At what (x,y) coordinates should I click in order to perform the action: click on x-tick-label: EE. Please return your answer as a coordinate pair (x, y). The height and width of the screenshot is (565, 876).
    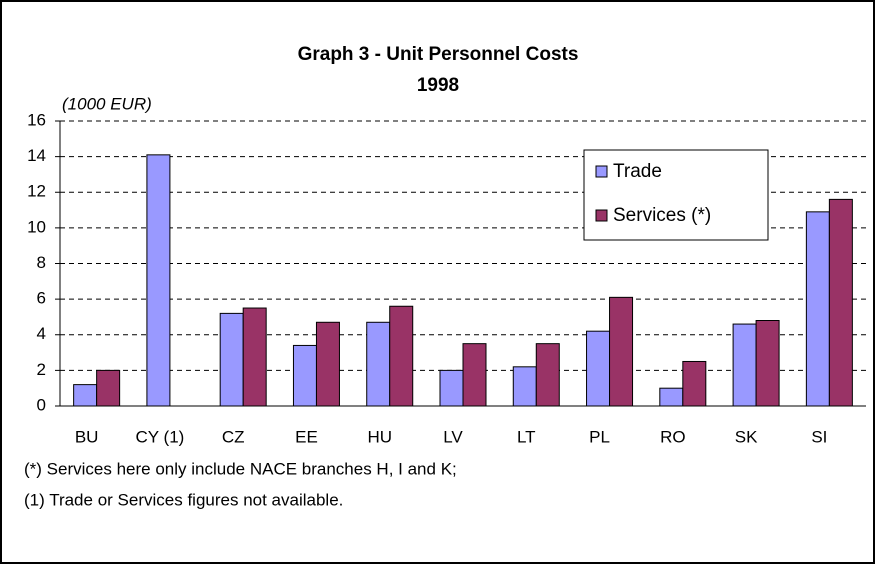
    Looking at the image, I should click on (306, 436).